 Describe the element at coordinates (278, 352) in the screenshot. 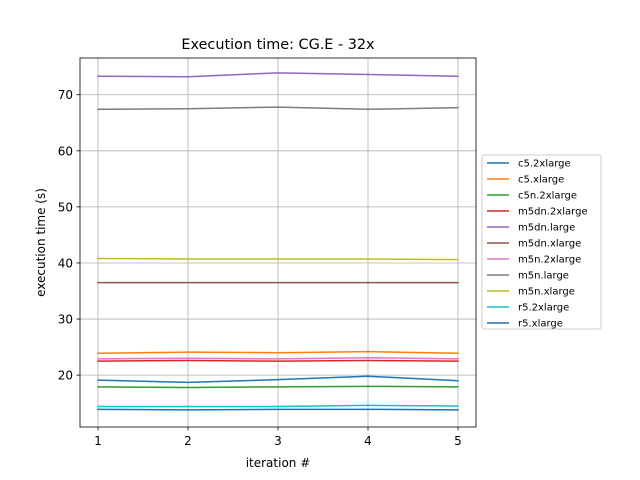

I see `series-line-c5-xlarge` at that location.